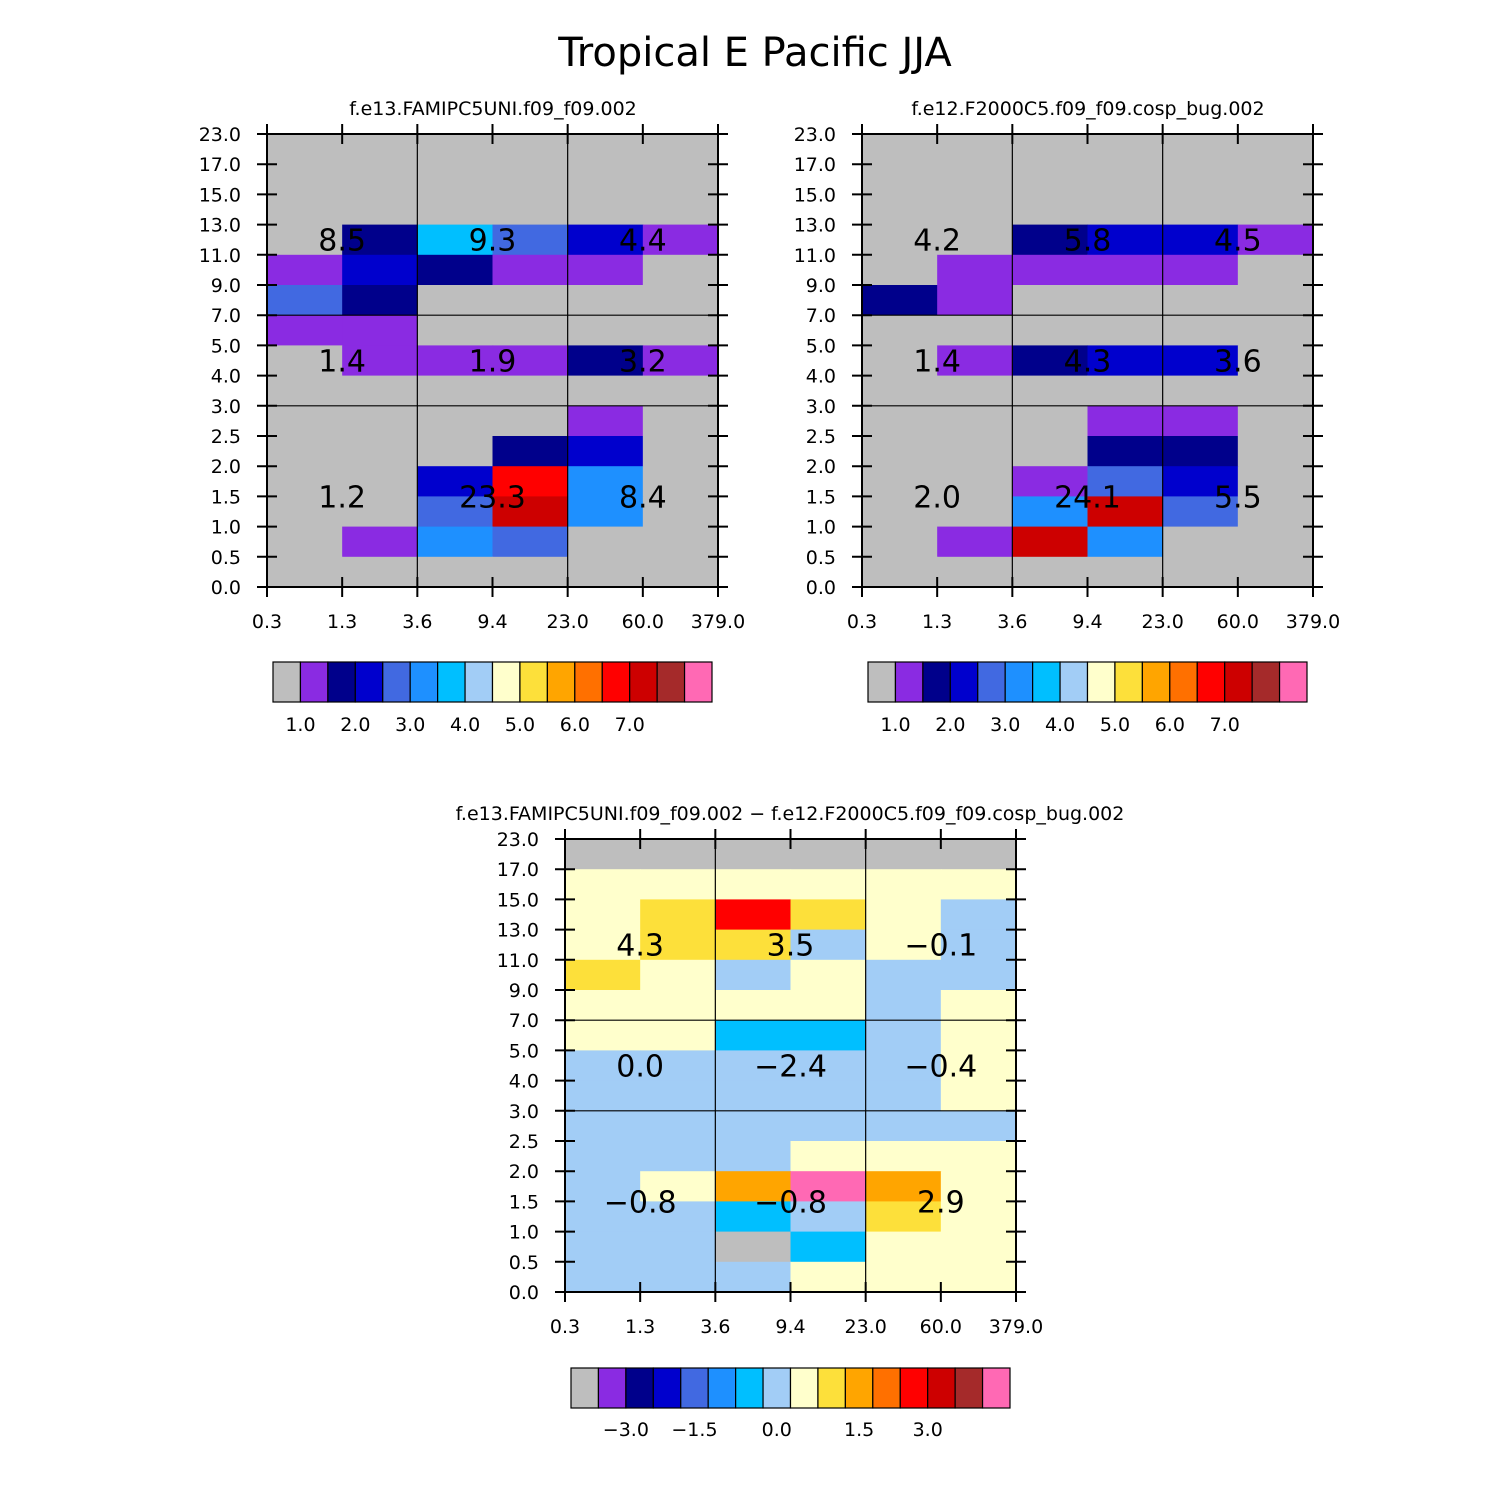 This screenshot has height=1510, width=1510. Describe the element at coordinates (1238, 241) in the screenshot. I see `group-value-label: 4.5` at that location.